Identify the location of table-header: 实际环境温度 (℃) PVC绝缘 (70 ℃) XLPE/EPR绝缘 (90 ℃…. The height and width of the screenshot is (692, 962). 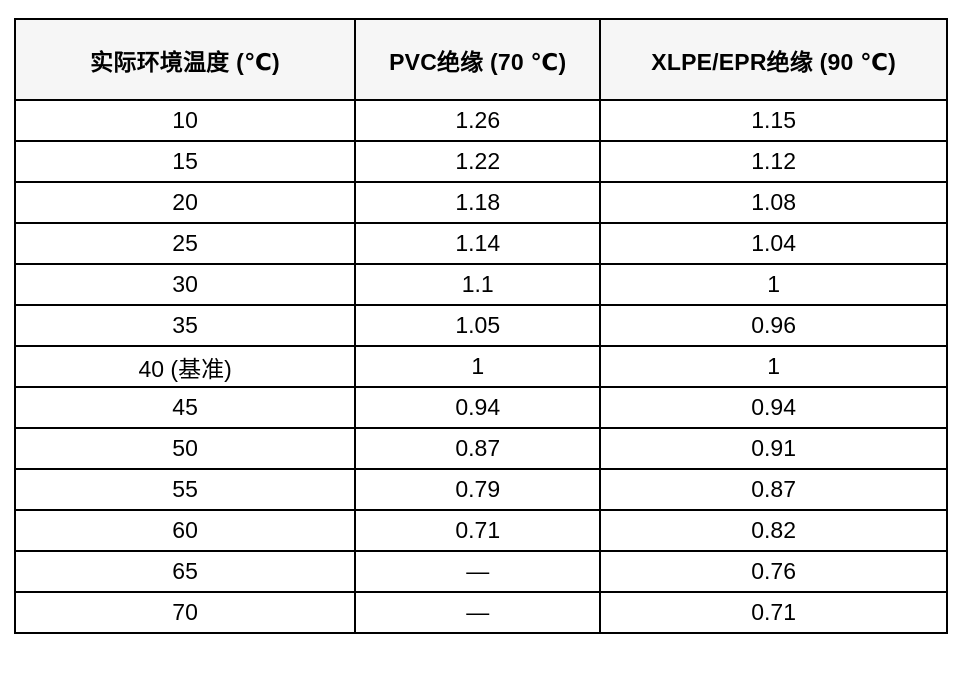
(480, 59).